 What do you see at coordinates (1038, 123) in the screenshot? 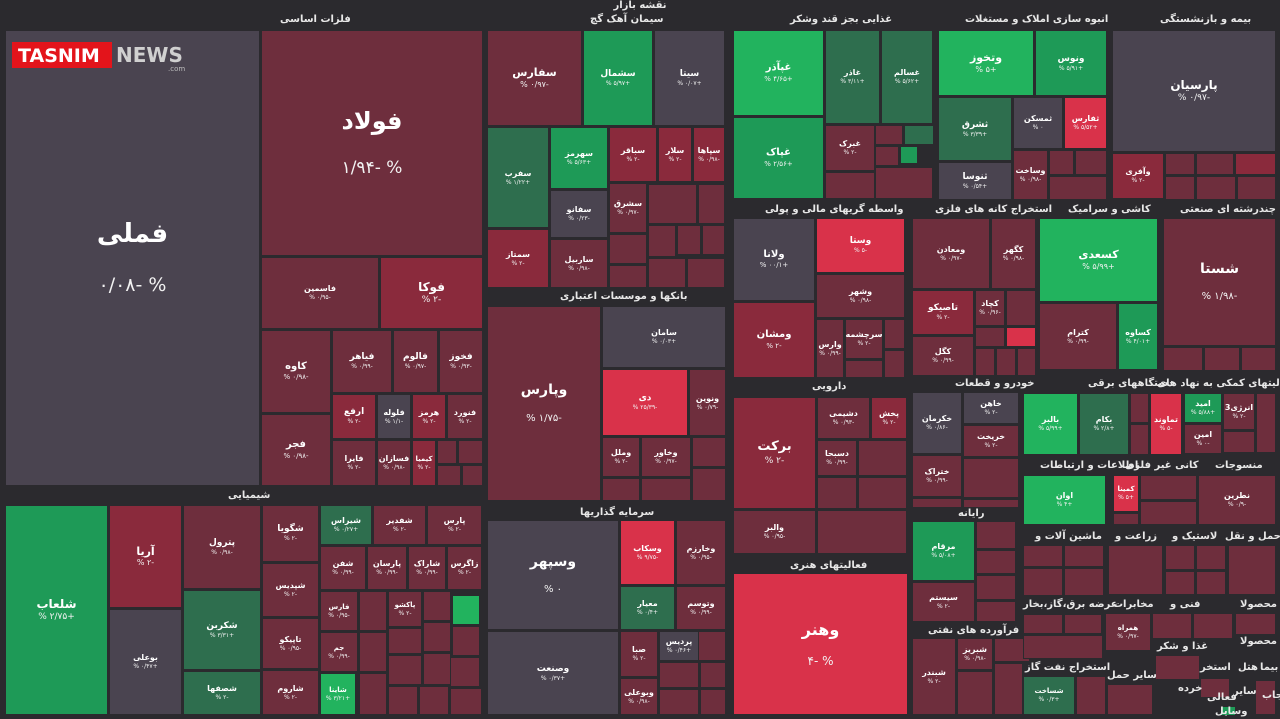
I see `stock-tile: ثمسکن ۰ %` at bounding box center [1038, 123].